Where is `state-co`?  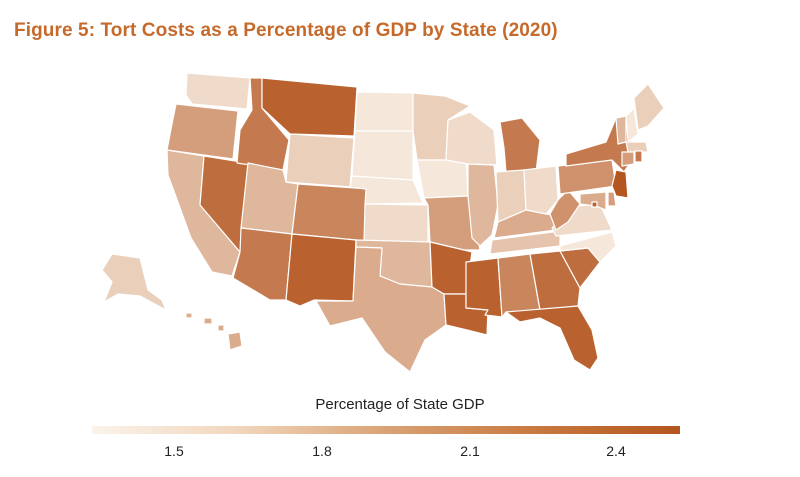 state-co is located at coordinates (331, 212).